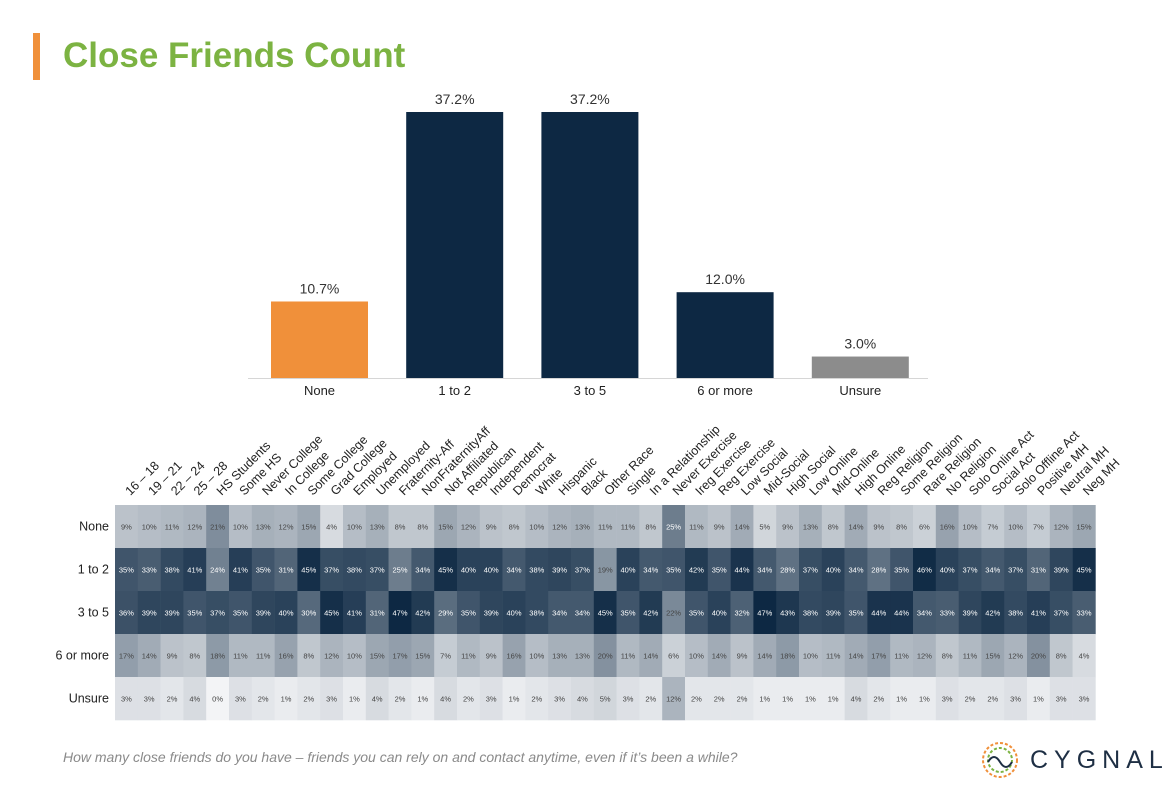 This screenshot has height=803, width=1174. What do you see at coordinates (217, 570) in the screenshot?
I see `heatmap-cell-value: 24%` at bounding box center [217, 570].